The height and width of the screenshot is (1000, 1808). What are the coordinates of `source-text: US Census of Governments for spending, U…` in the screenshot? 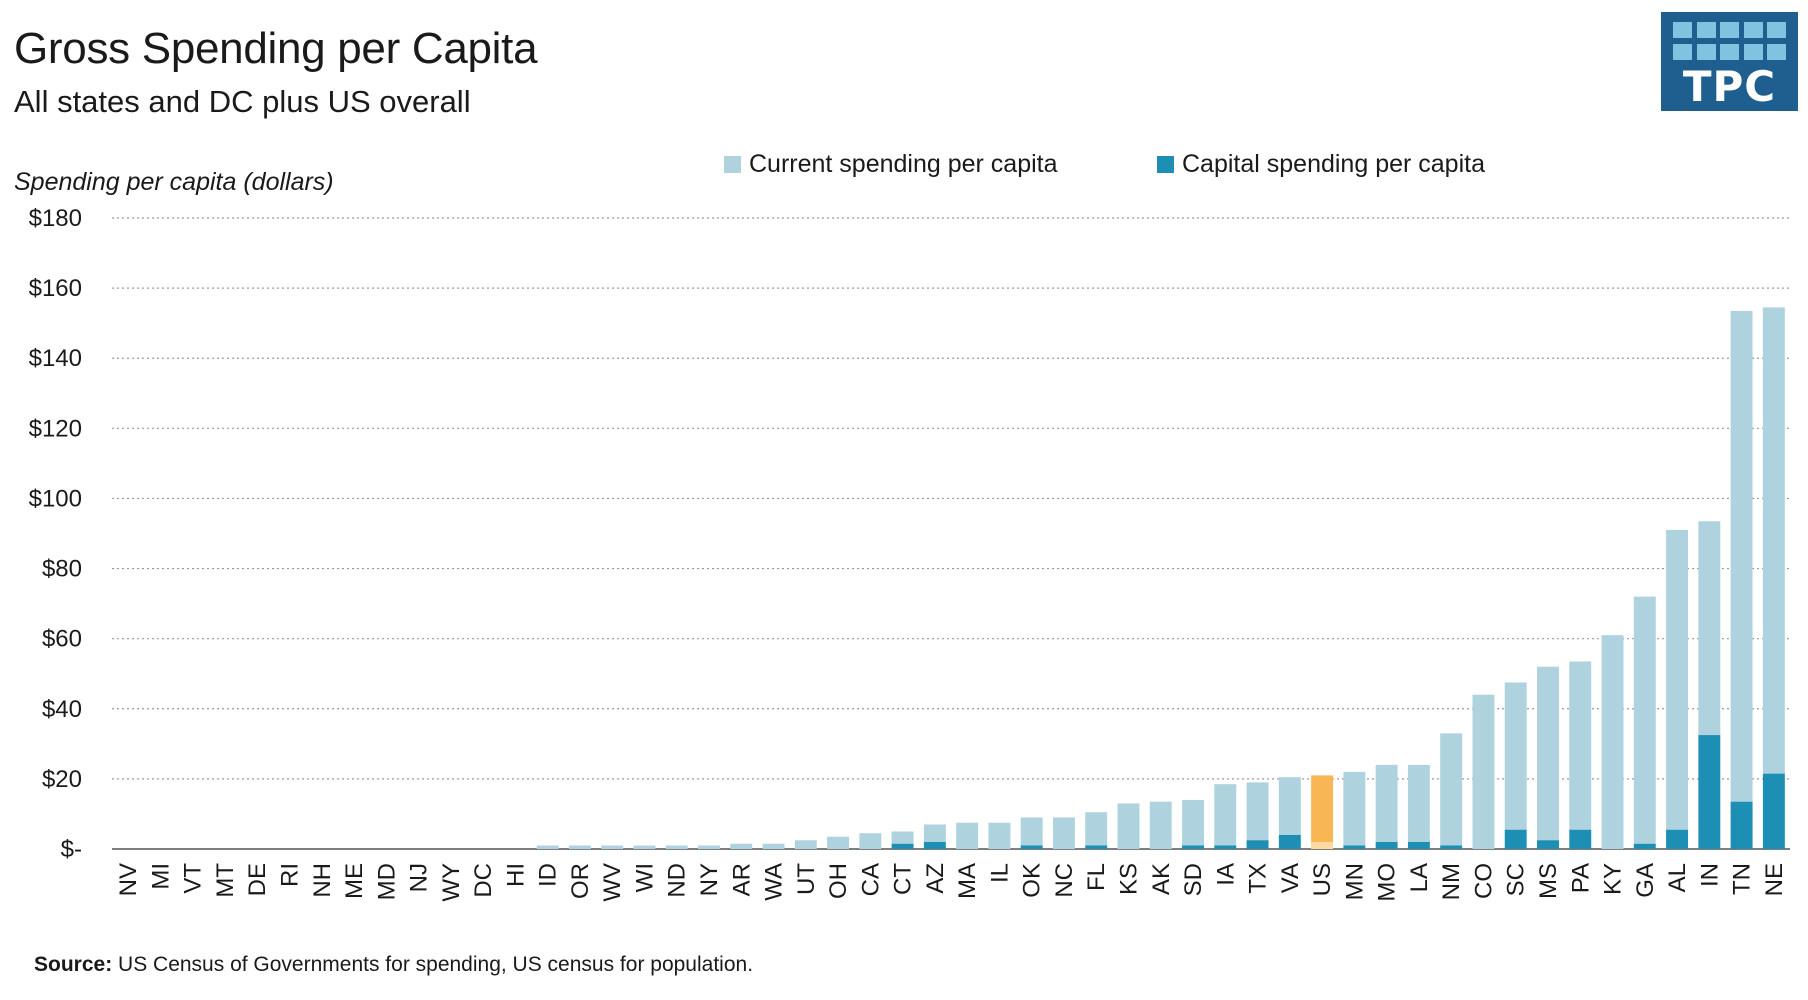 It's located at (433, 964).